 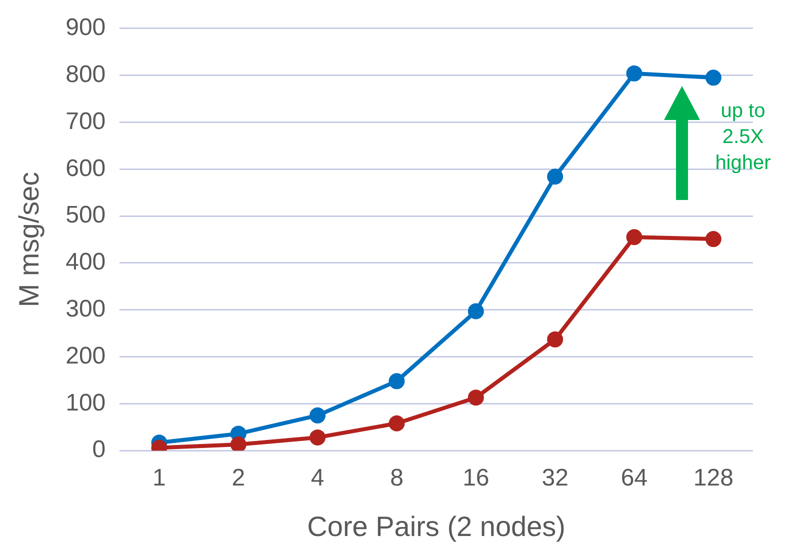 What do you see at coordinates (634, 478) in the screenshot?
I see `x-tick-label: 64` at bounding box center [634, 478].